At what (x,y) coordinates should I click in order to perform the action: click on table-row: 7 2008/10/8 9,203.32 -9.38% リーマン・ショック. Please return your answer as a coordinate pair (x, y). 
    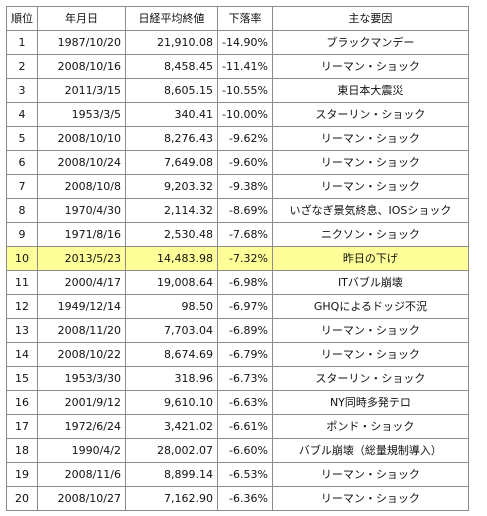
    Looking at the image, I should click on (237, 186).